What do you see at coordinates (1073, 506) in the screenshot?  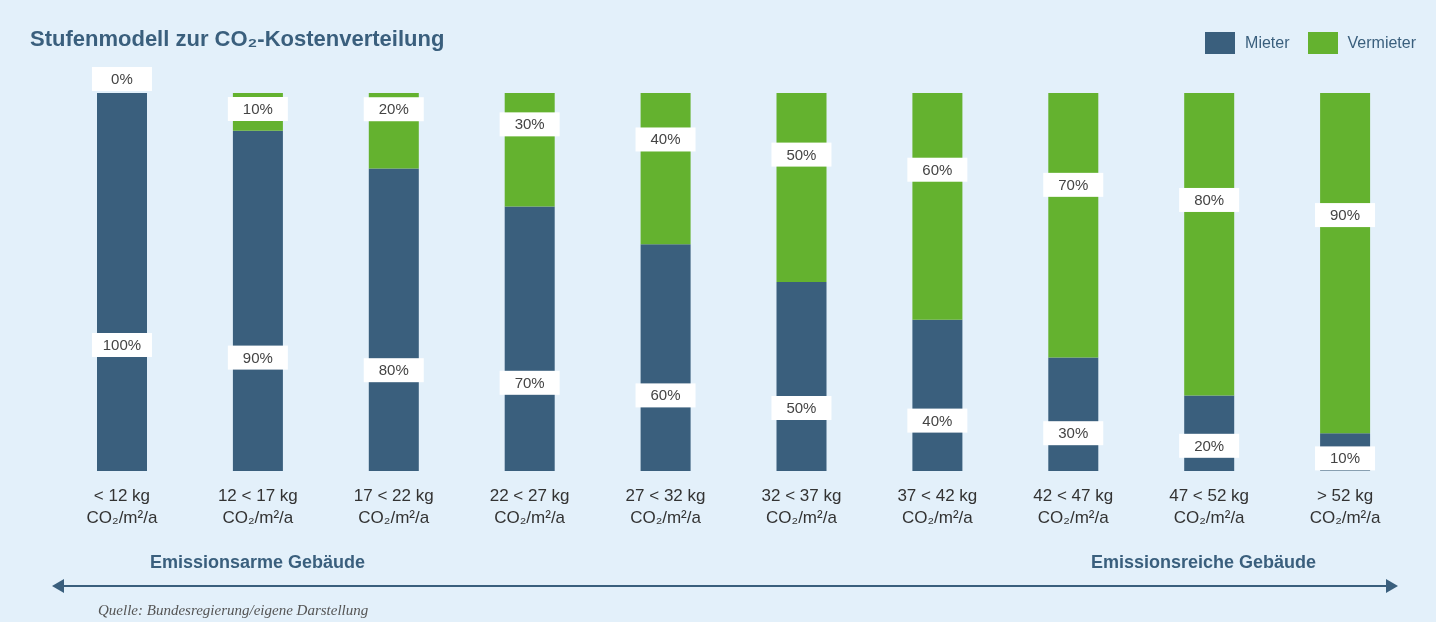 I see `x-tick-label: 42 < 47 kg CO₂/m²/a` at bounding box center [1073, 506].